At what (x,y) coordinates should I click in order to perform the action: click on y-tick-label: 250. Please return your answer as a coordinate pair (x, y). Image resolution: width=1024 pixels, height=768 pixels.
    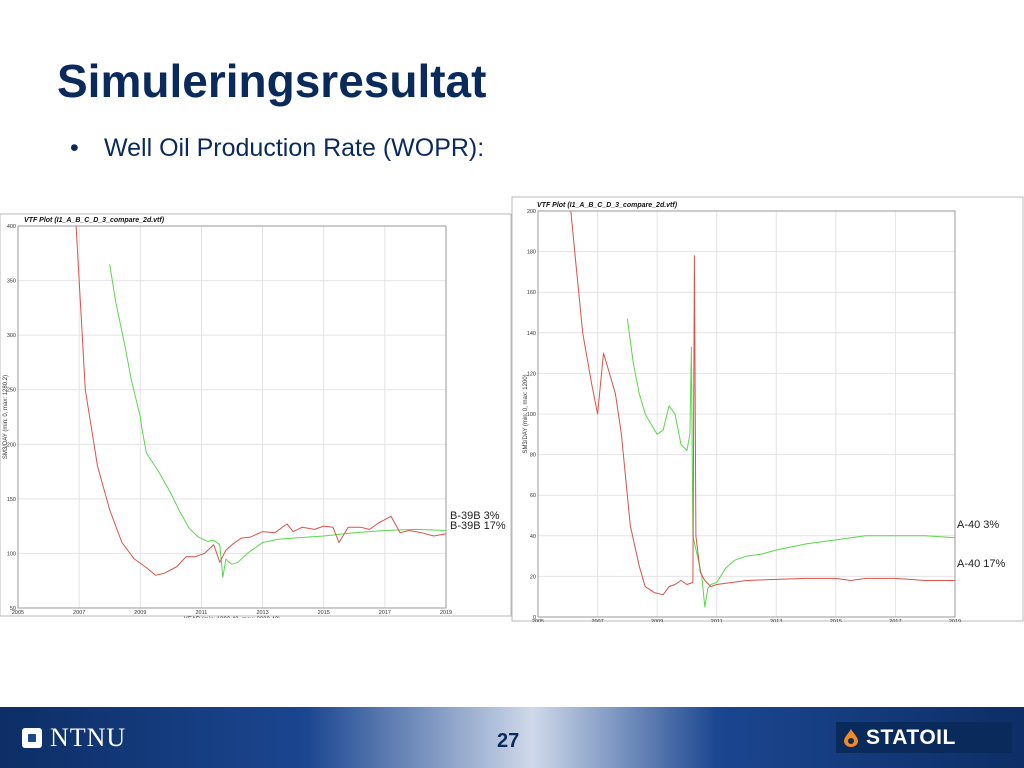
    Looking at the image, I should click on (11, 391).